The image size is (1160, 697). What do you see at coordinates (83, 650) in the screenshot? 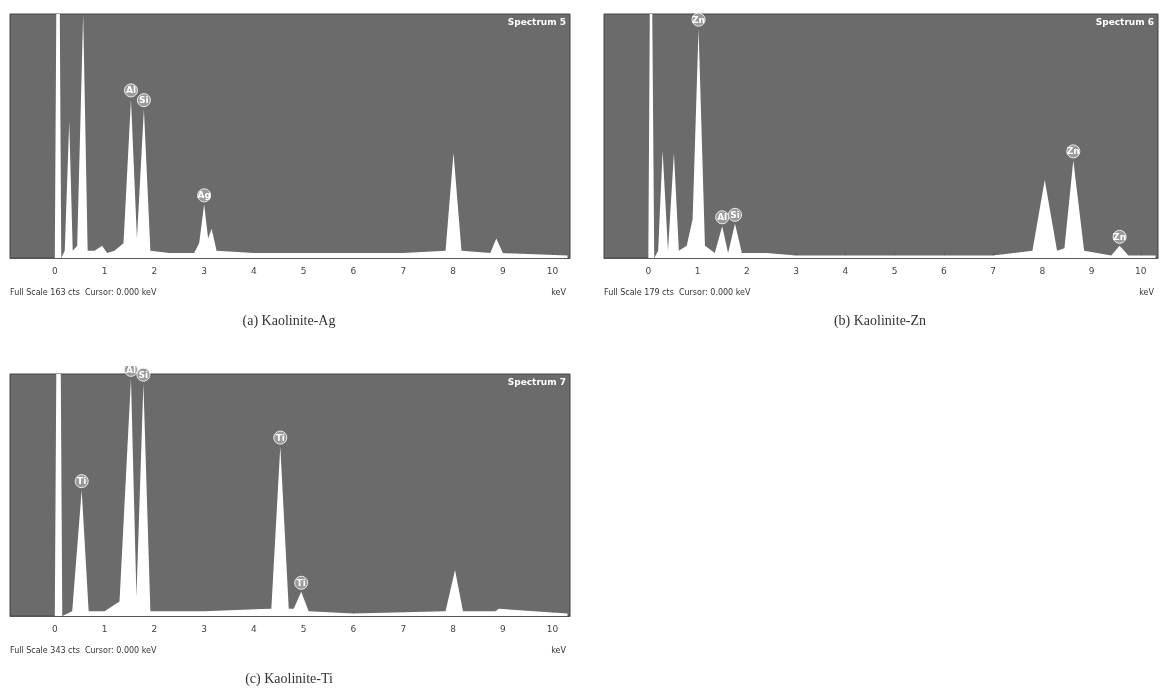
I see `text: Full Scale 343 cts Cursor: 0.000 keV` at bounding box center [83, 650].